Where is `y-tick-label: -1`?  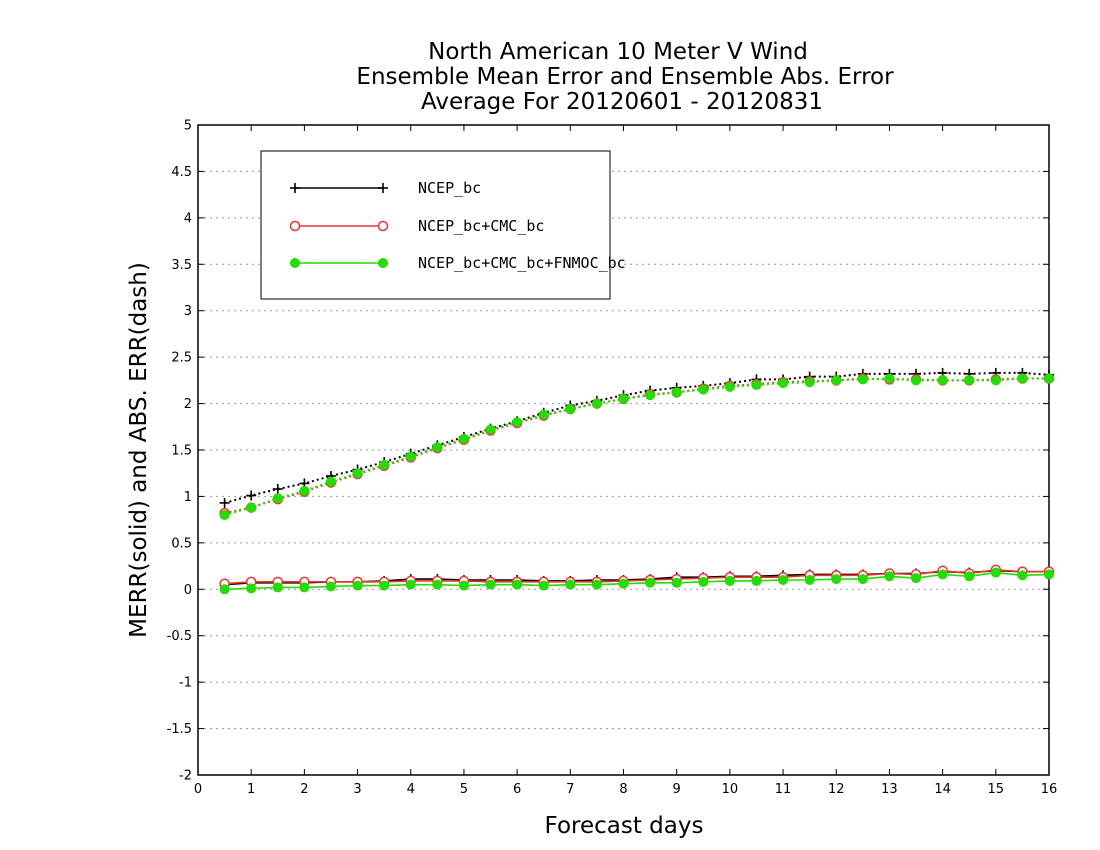 y-tick-label: -1 is located at coordinates (185, 683).